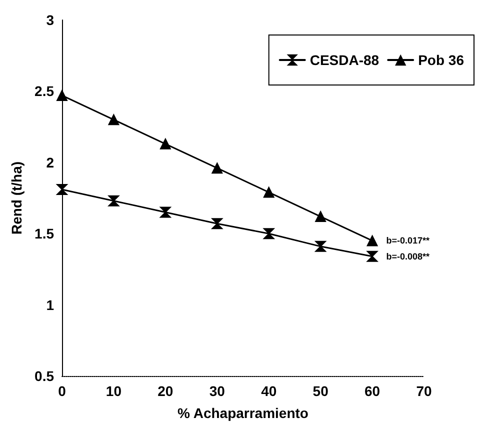 The image size is (494, 428). What do you see at coordinates (408, 256) in the screenshot?
I see `annotation: b=-0.008**` at bounding box center [408, 256].